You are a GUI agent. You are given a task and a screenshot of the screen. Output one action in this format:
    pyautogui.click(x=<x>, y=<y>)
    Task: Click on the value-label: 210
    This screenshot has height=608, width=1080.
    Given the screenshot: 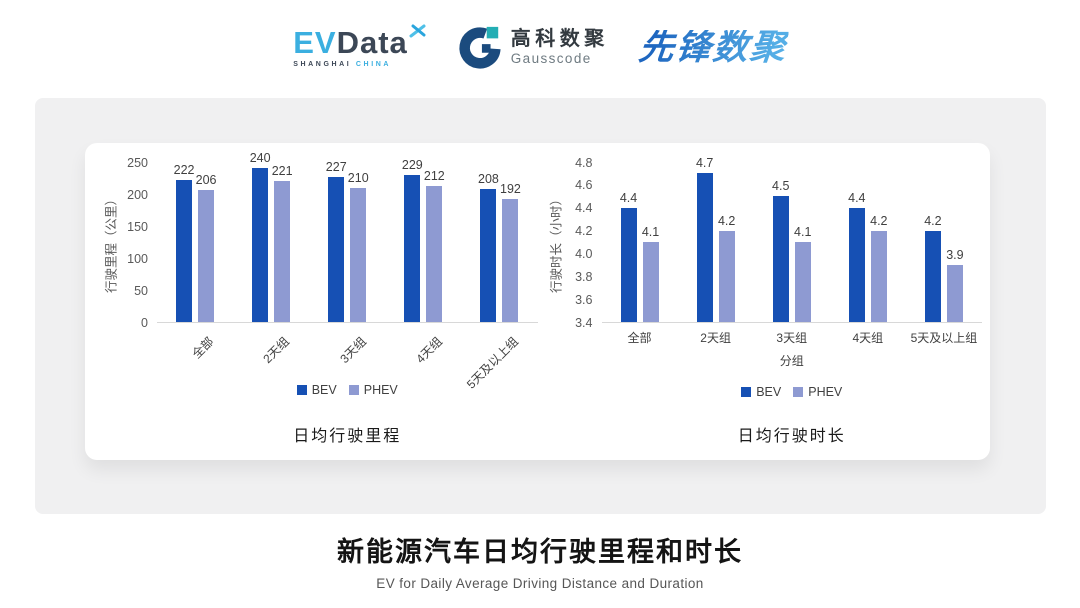 What is the action you would take?
    pyautogui.click(x=358, y=177)
    